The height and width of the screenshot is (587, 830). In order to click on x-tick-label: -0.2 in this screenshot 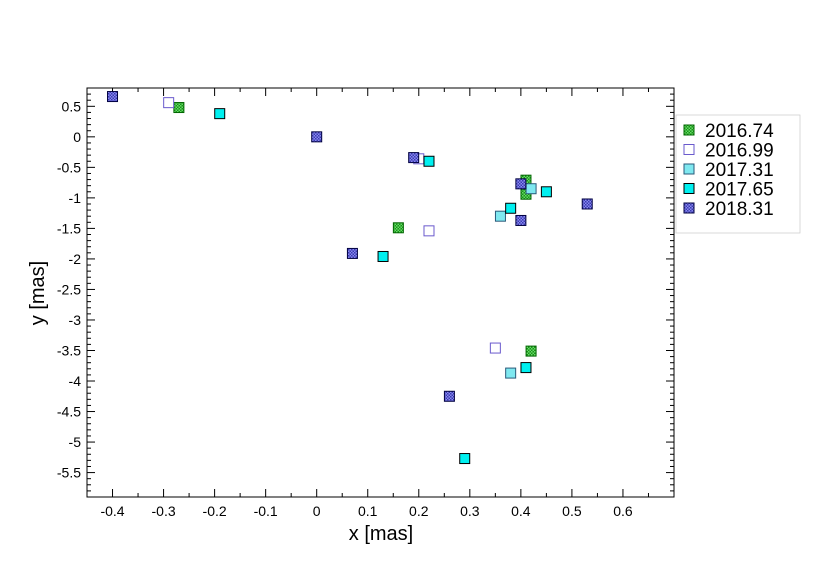, I will do `click(215, 511)`.